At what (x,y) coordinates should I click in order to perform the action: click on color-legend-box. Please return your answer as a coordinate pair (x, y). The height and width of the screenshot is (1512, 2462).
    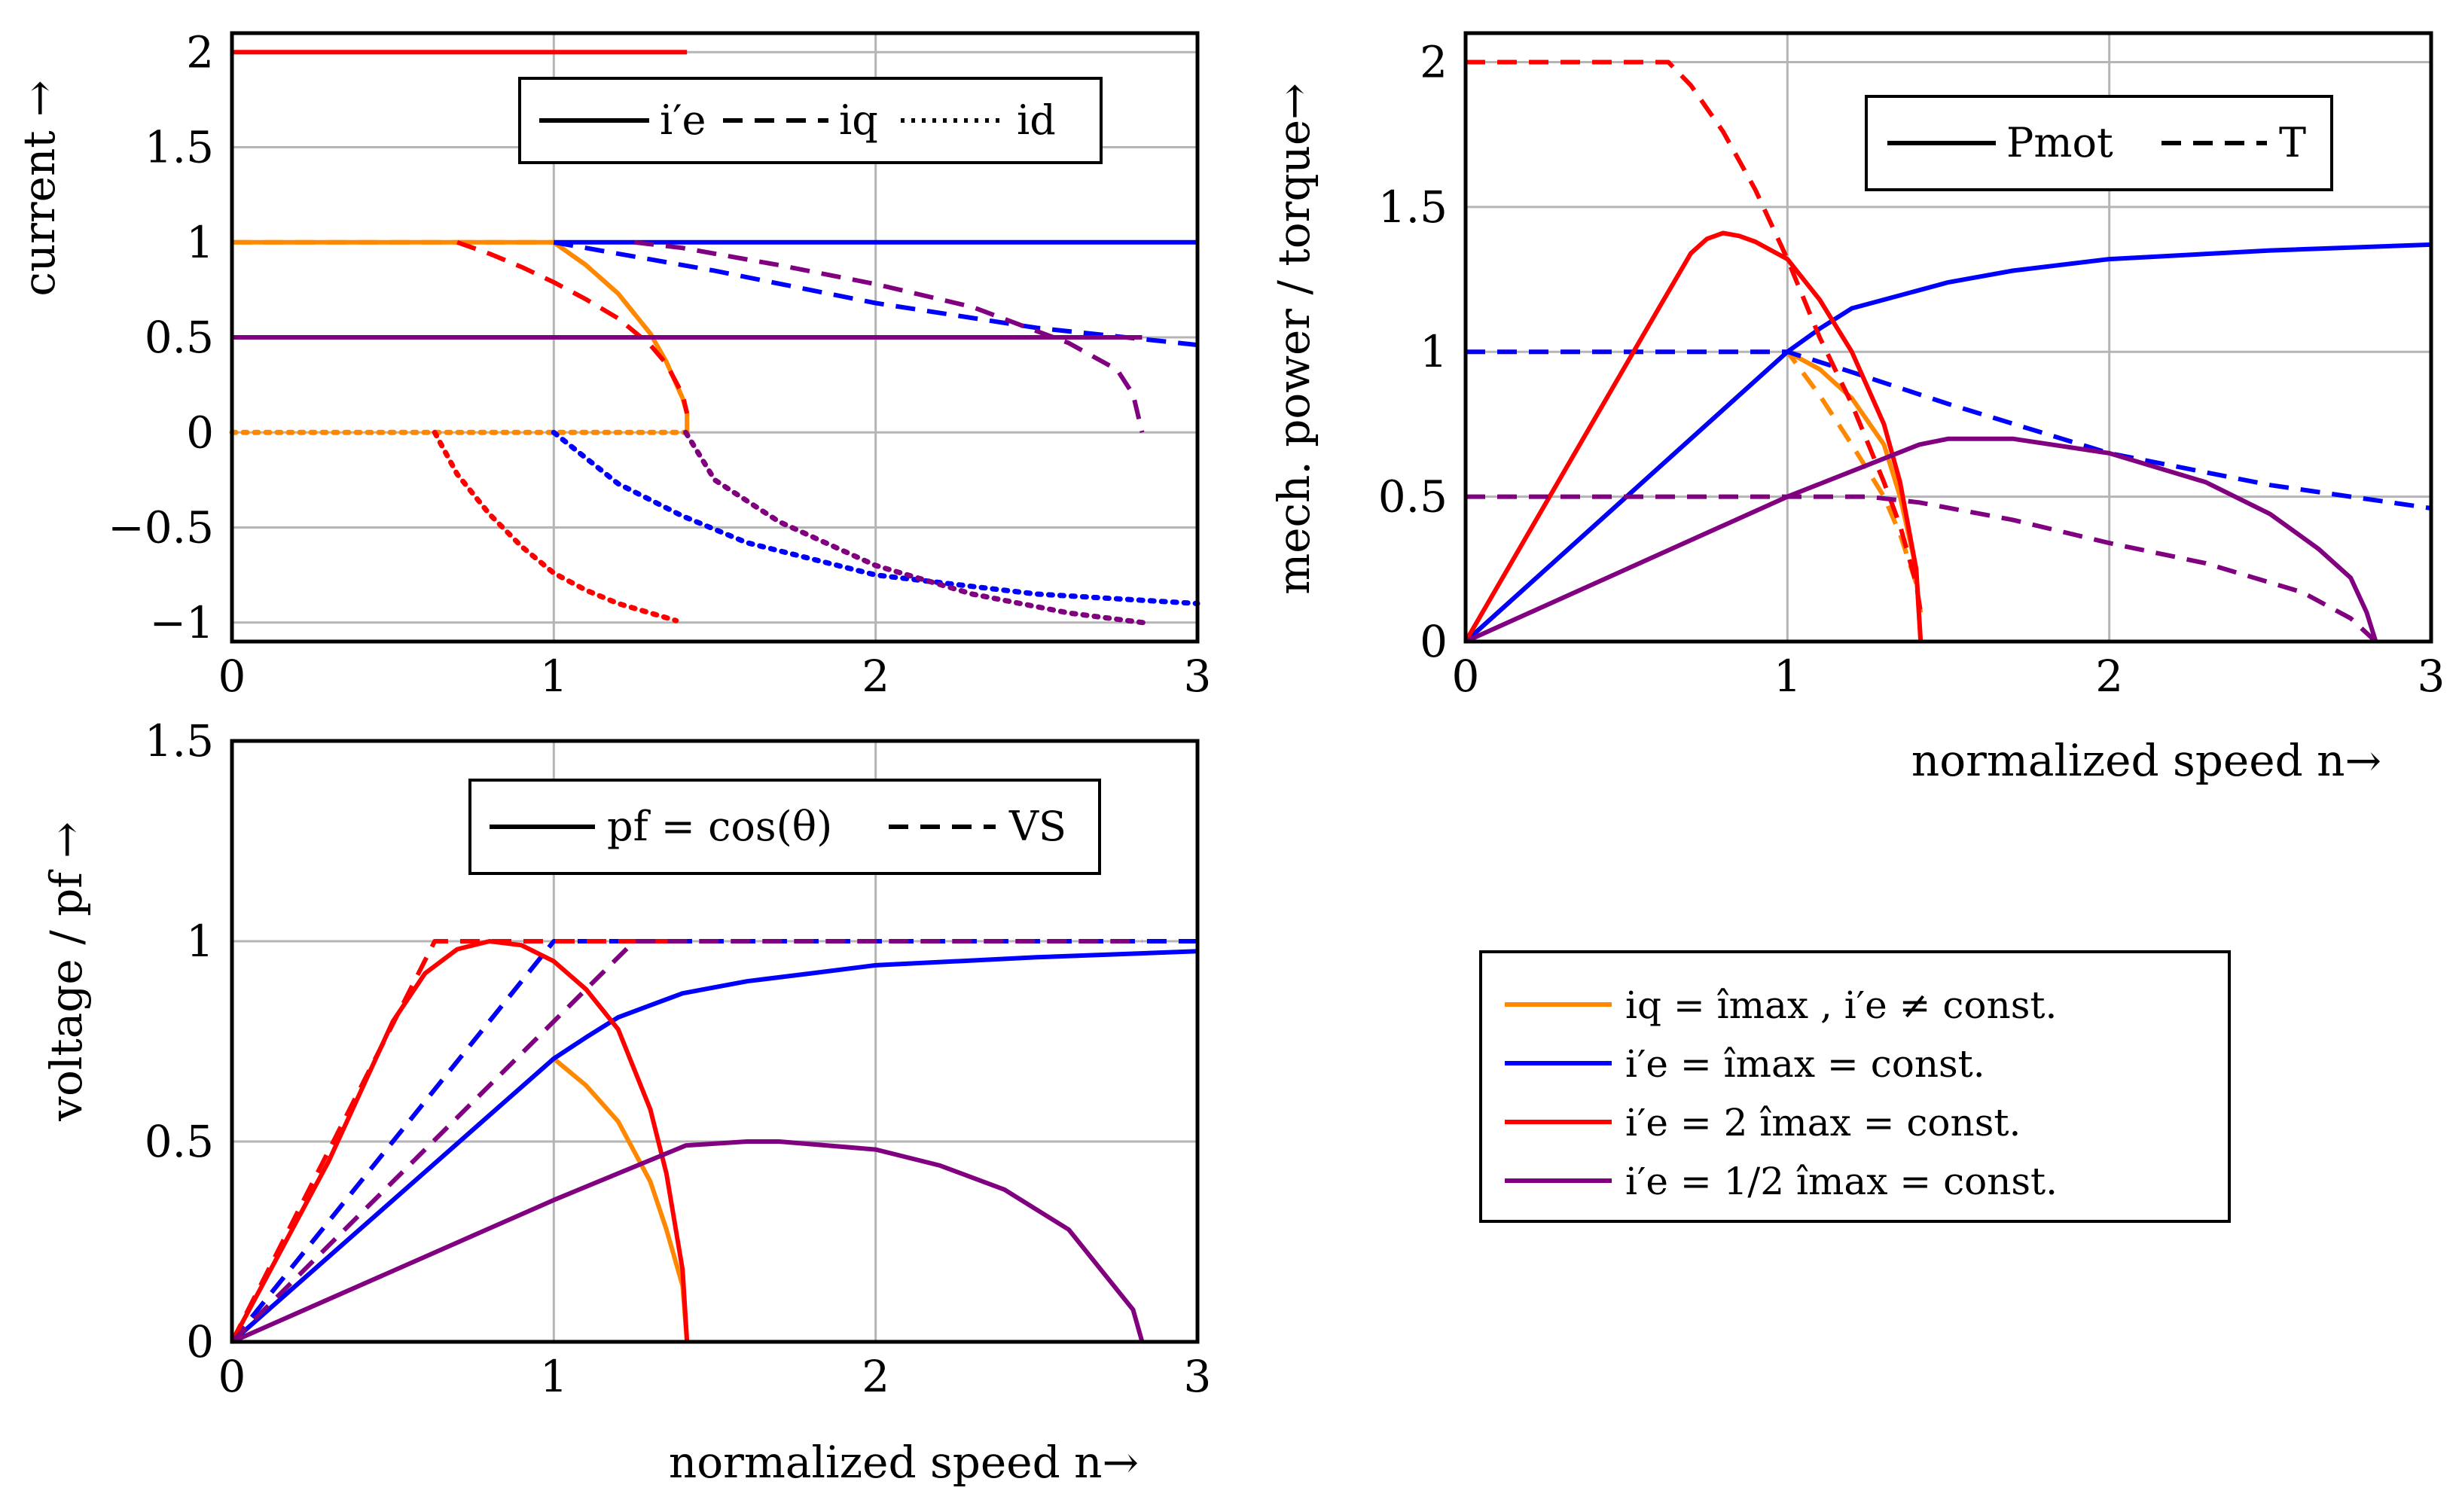
    Looking at the image, I should click on (1855, 1086).